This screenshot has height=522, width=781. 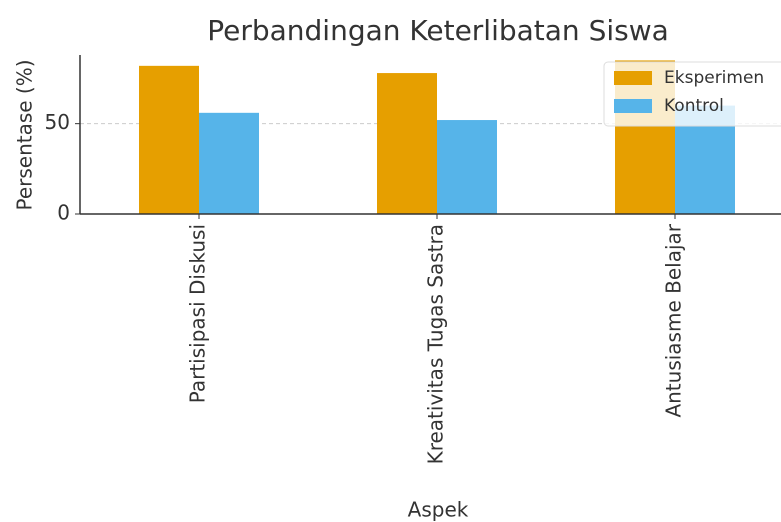 What do you see at coordinates (438, 30) in the screenshot?
I see `chart-title: Perbandingan Keterlibatan Siswa` at bounding box center [438, 30].